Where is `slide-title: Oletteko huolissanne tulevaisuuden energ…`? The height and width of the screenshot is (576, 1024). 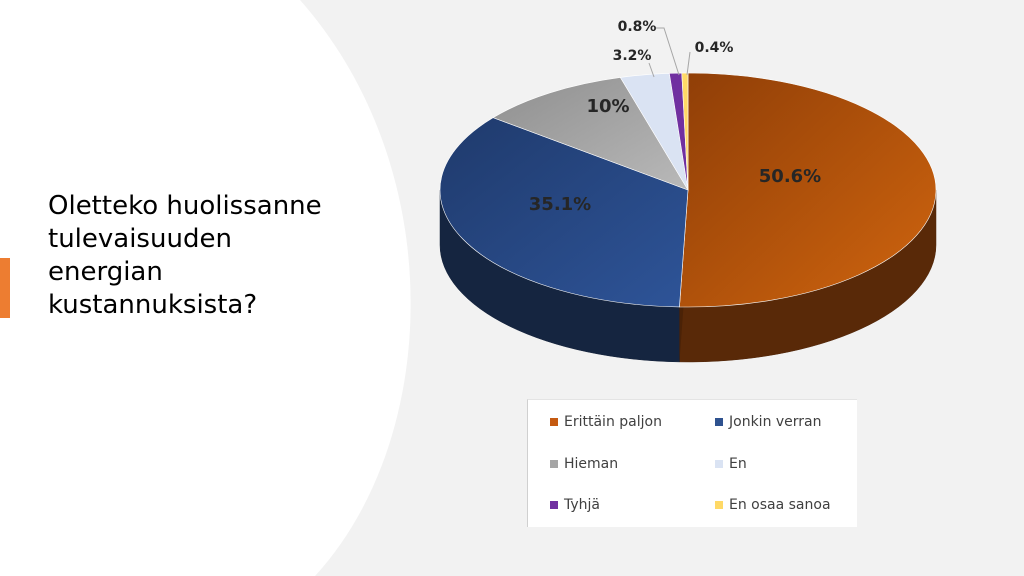
slide-title: Oletteko huolissanne tulevaisuuden energ… is located at coordinates (185, 255).